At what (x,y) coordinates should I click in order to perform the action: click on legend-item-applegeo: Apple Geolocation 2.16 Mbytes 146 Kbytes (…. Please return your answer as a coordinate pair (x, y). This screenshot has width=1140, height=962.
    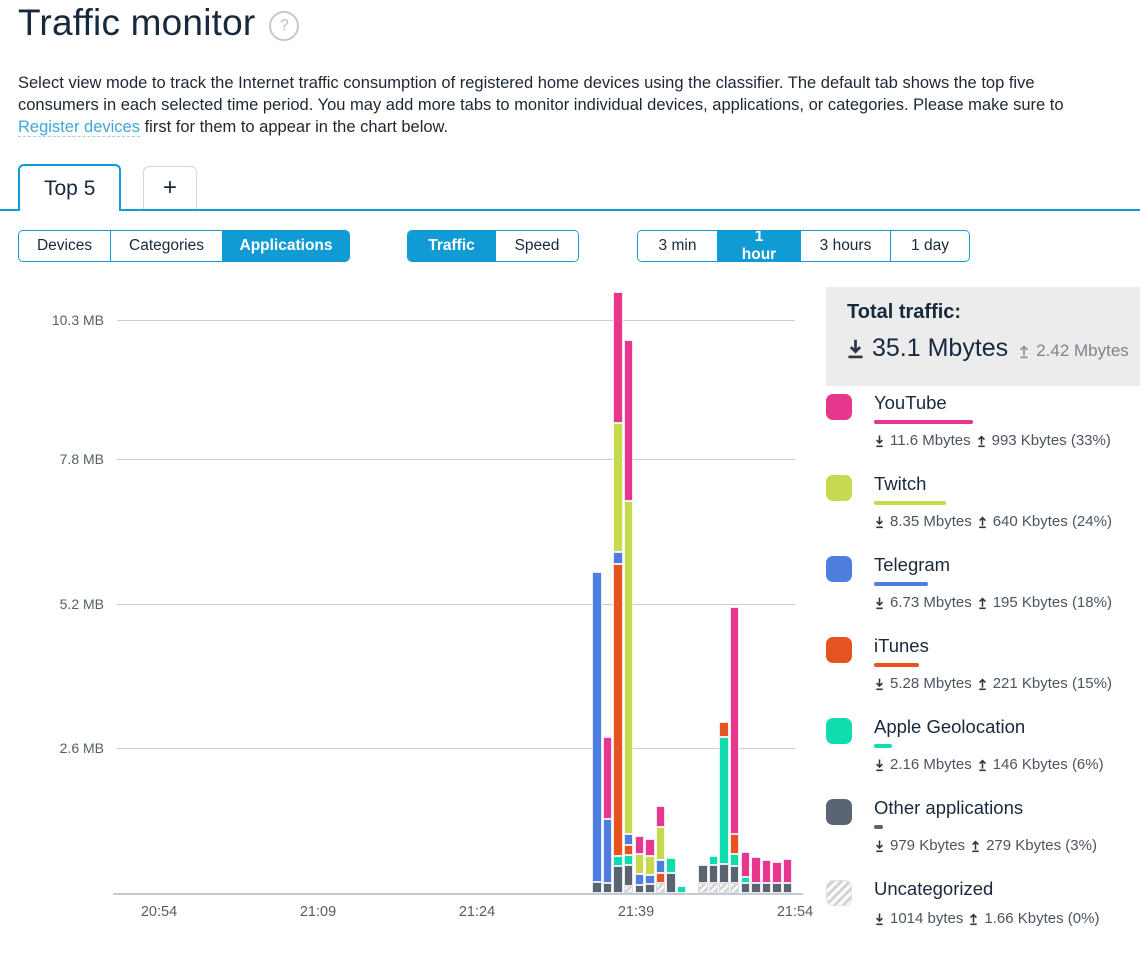
    Looking at the image, I should click on (983, 744).